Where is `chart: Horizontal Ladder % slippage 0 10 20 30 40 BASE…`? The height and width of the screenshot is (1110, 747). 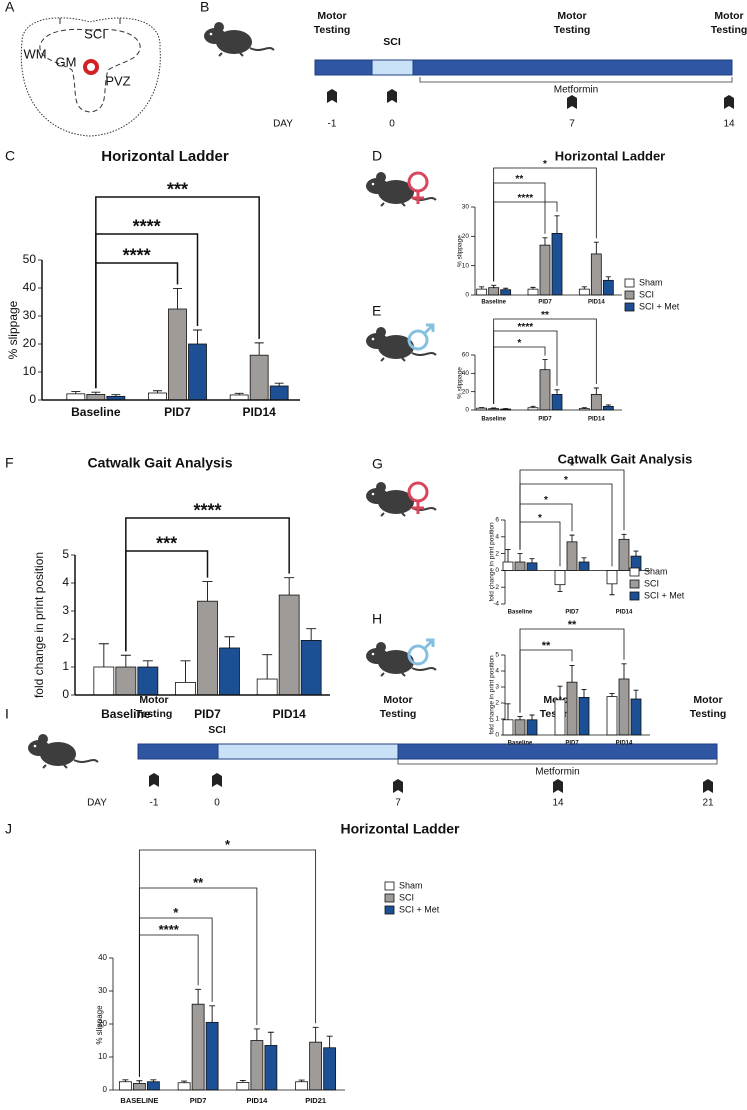 chart: Horizontal Ladder % slippage 0 10 20 30 40 BASE… is located at coordinates (277, 963).